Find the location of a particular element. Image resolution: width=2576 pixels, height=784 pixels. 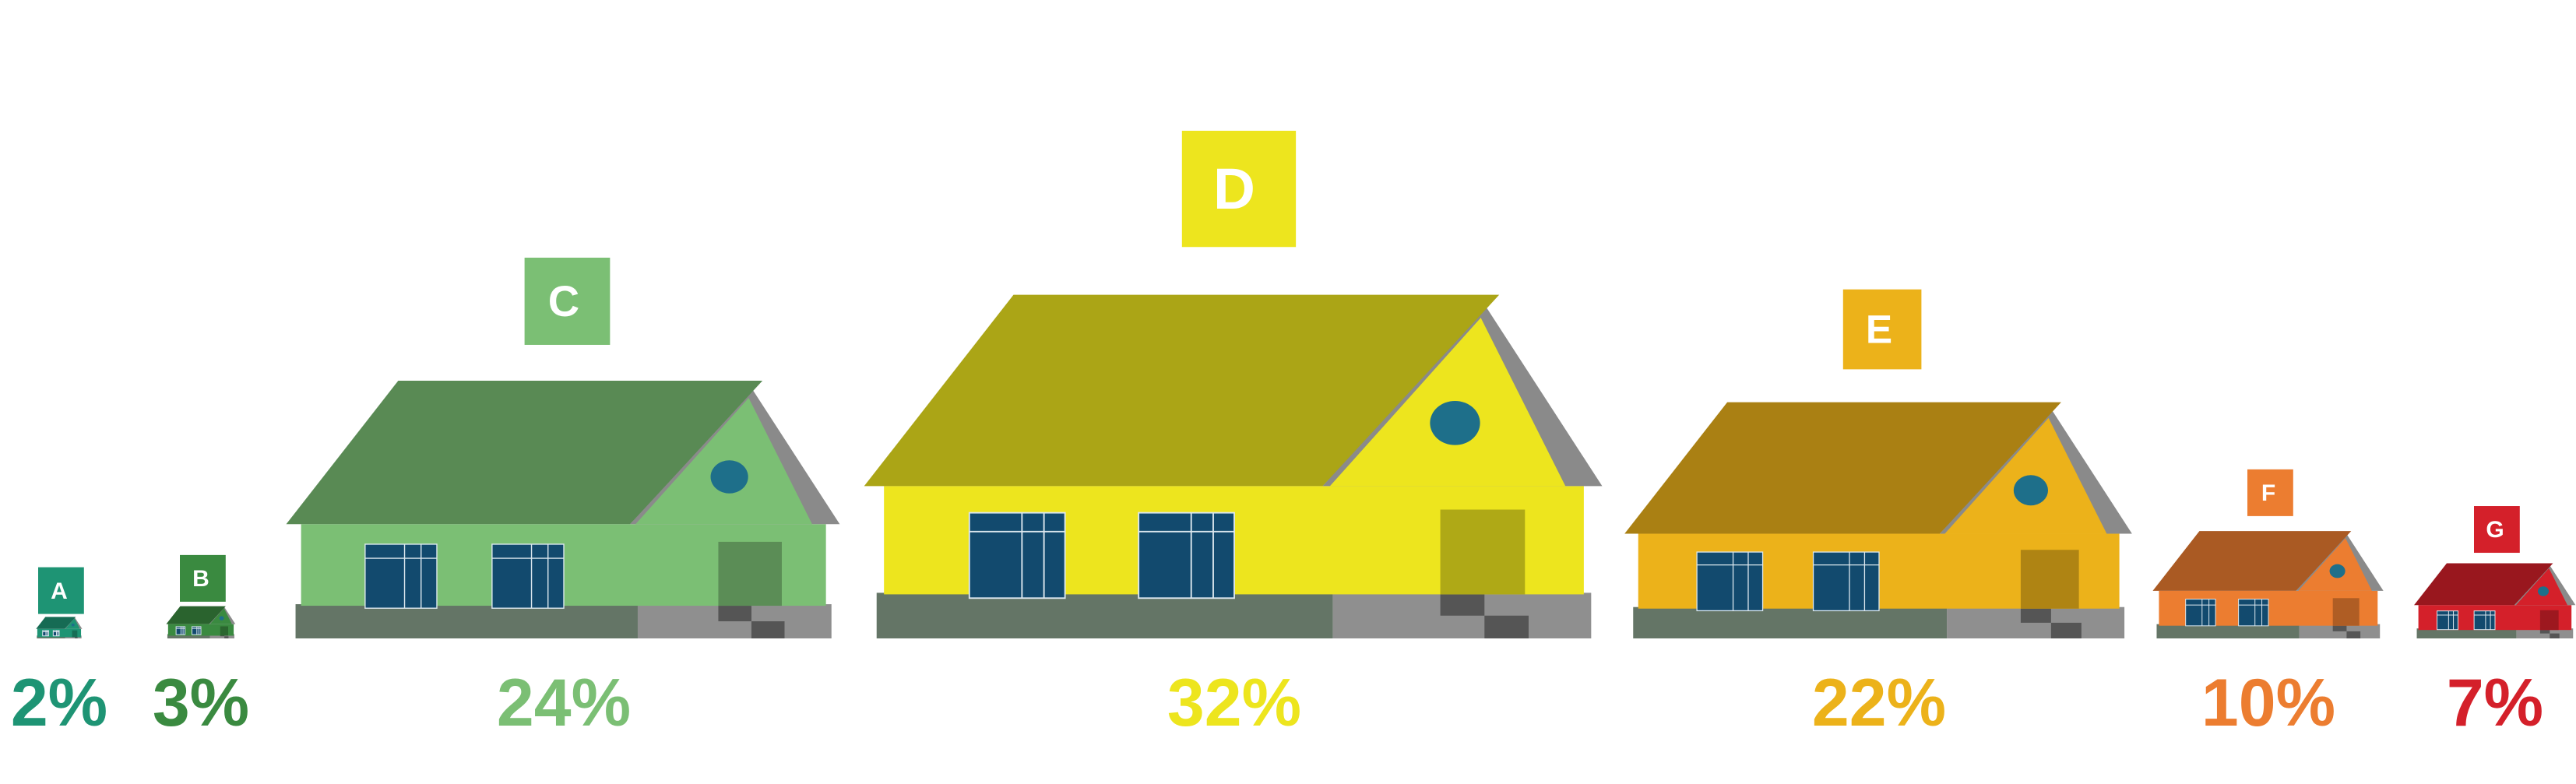

category-text: A is located at coordinates (59, 591).